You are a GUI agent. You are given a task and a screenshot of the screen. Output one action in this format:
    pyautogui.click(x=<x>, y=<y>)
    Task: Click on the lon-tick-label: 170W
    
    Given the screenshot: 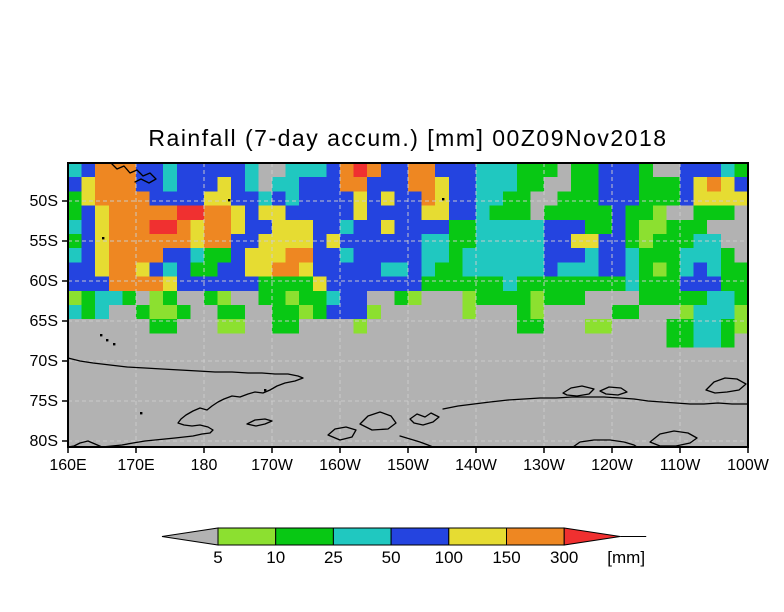 What is the action you would take?
    pyautogui.click(x=272, y=465)
    